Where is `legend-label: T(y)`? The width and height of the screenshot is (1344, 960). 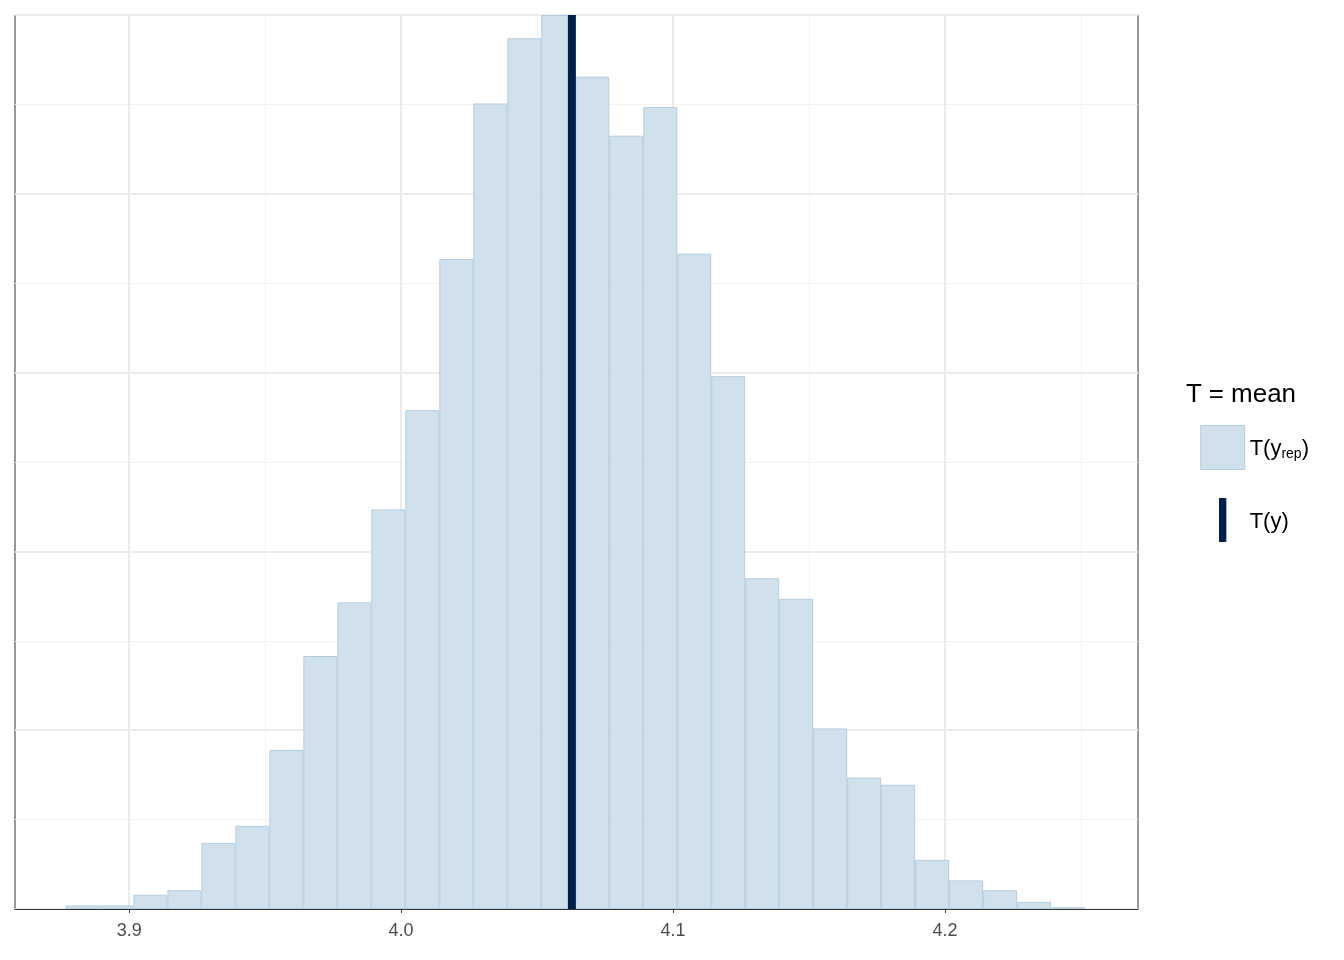 legend-label: T(y) is located at coordinates (1269, 520).